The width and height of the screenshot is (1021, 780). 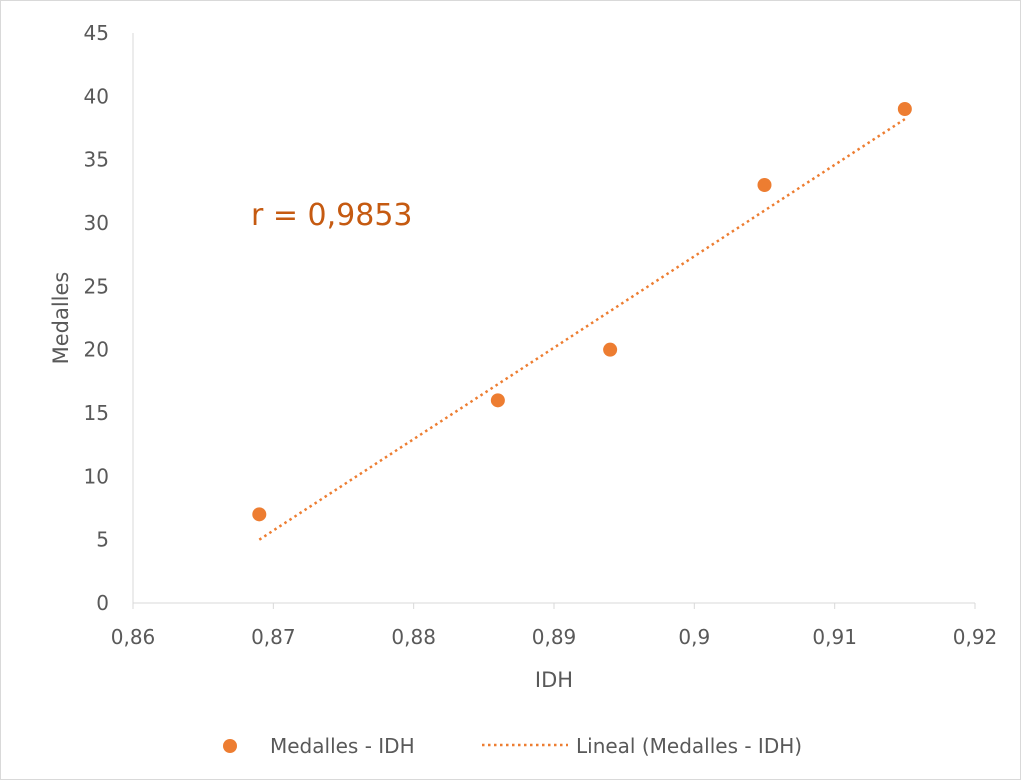 What do you see at coordinates (61, 318) in the screenshot?
I see `y-axis-title: Medalles` at bounding box center [61, 318].